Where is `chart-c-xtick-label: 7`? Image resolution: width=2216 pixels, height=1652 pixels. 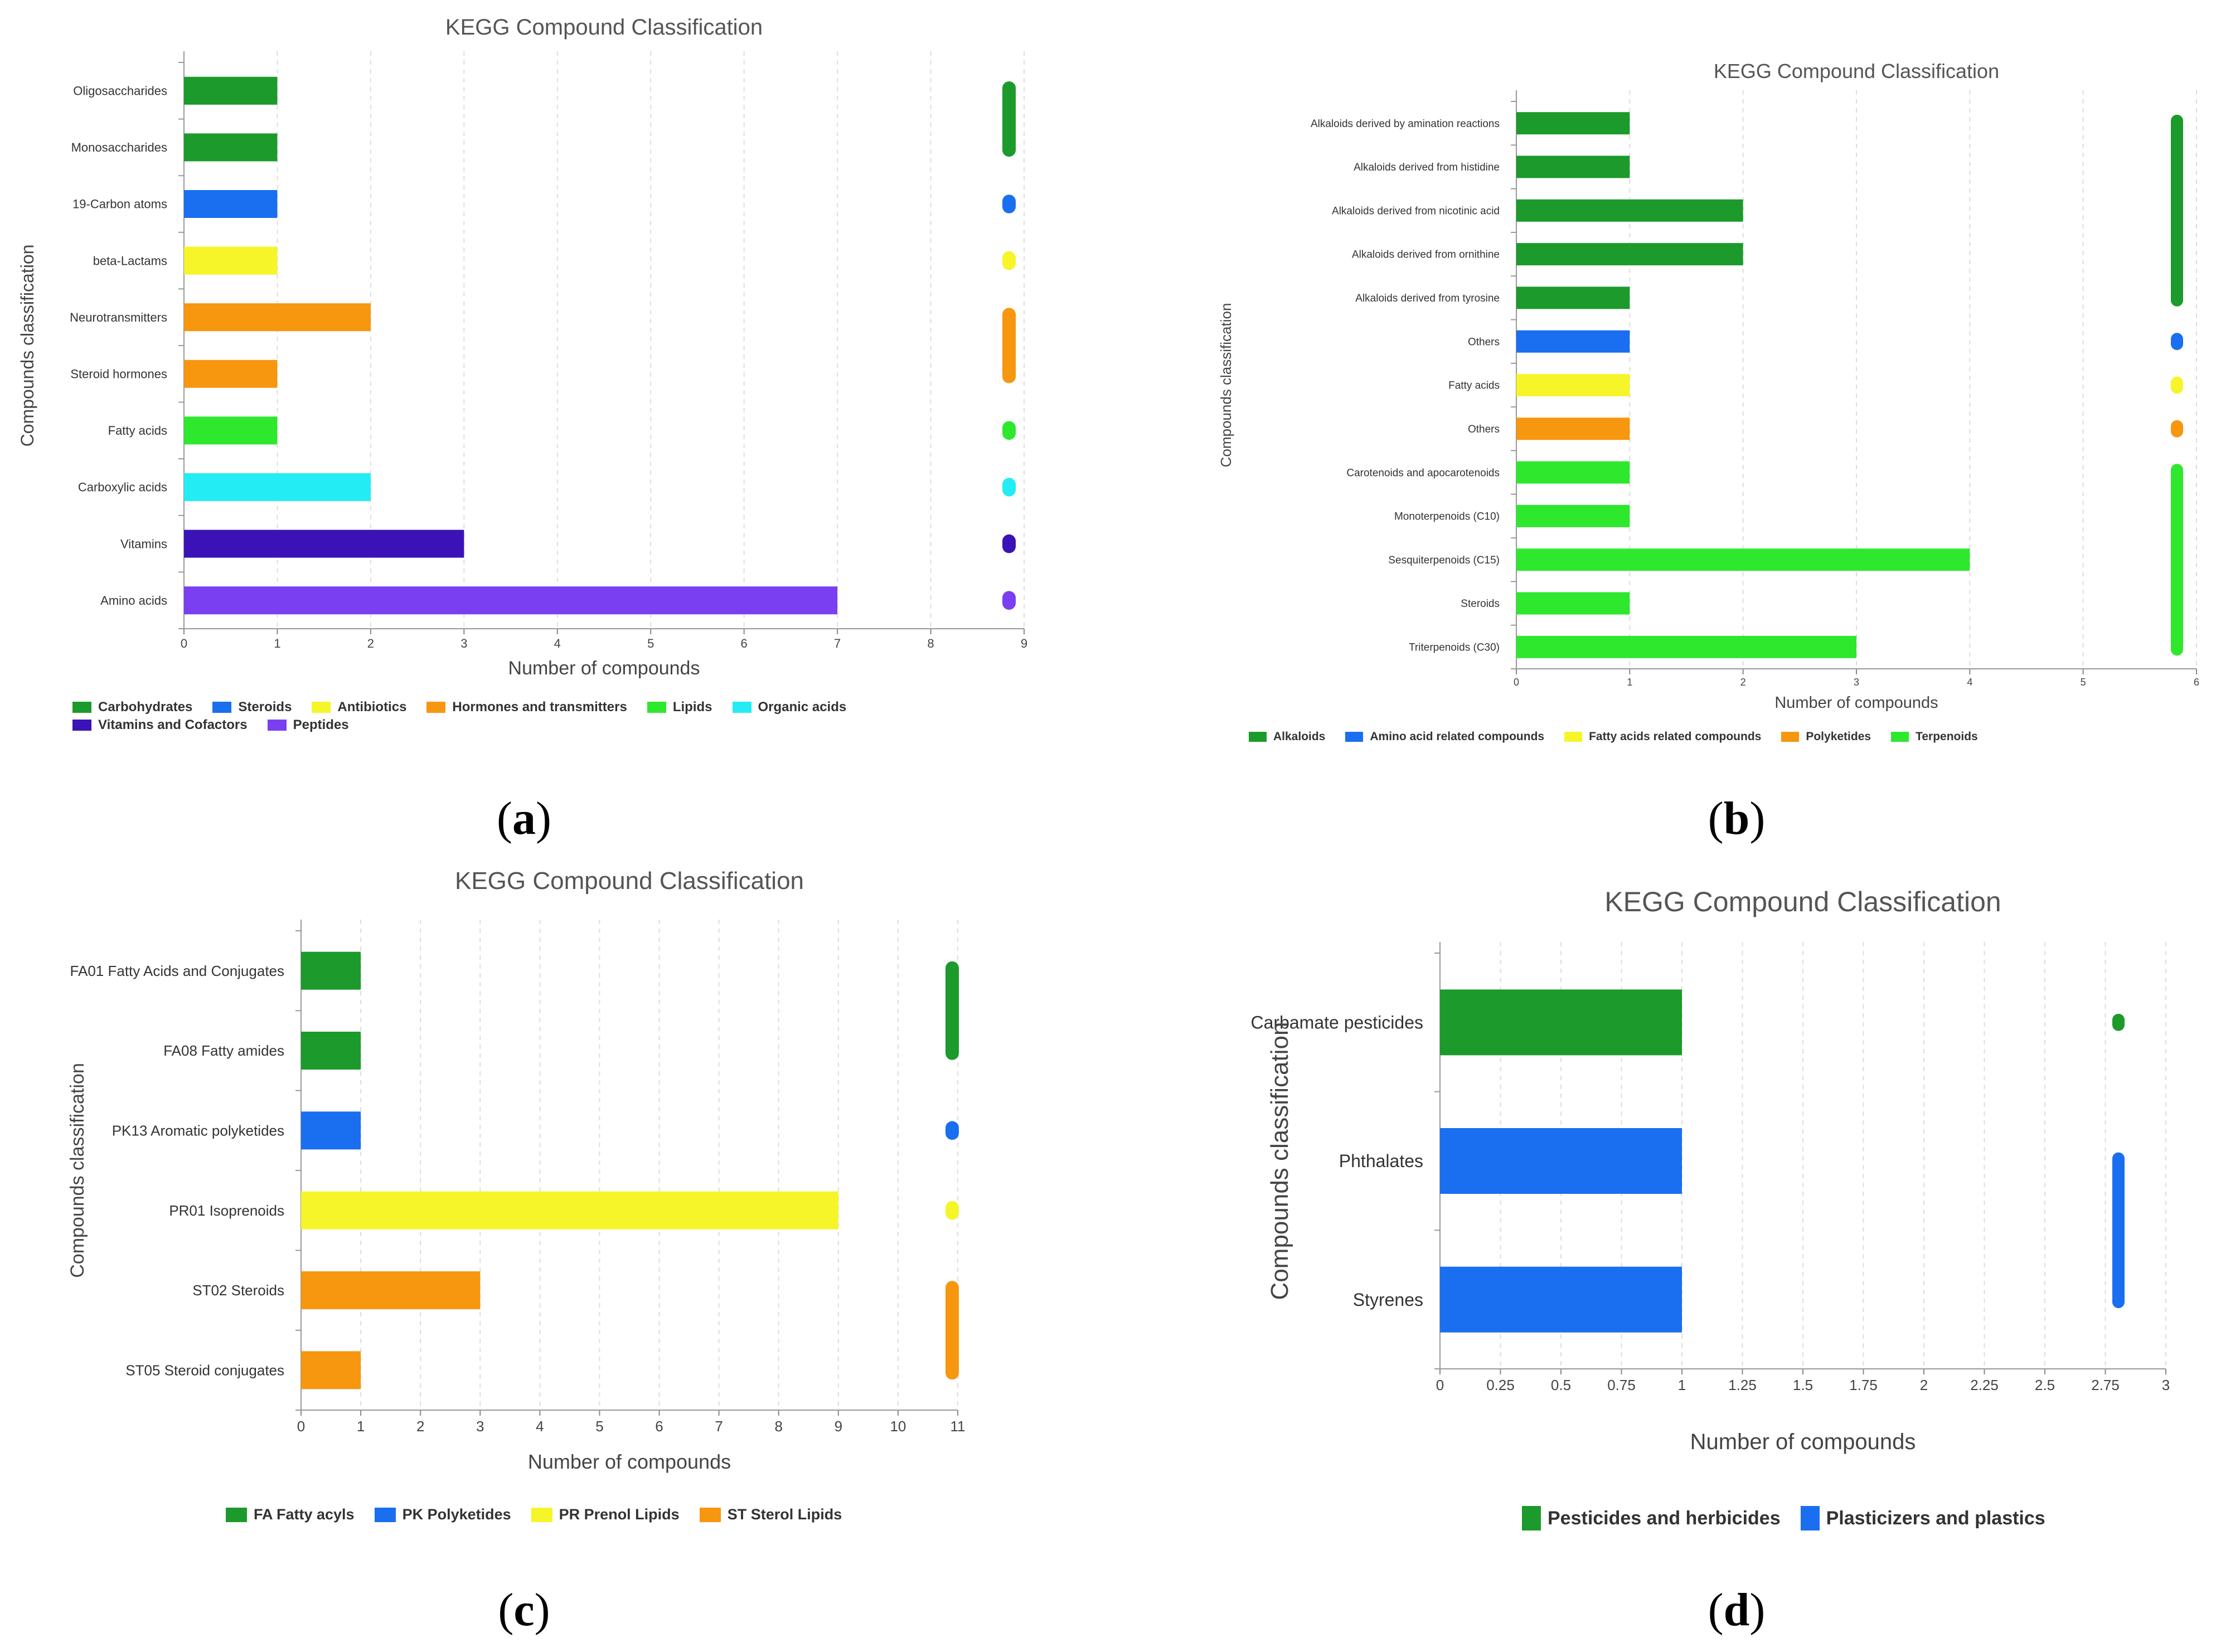 chart-c-xtick-label: 7 is located at coordinates (719, 1427).